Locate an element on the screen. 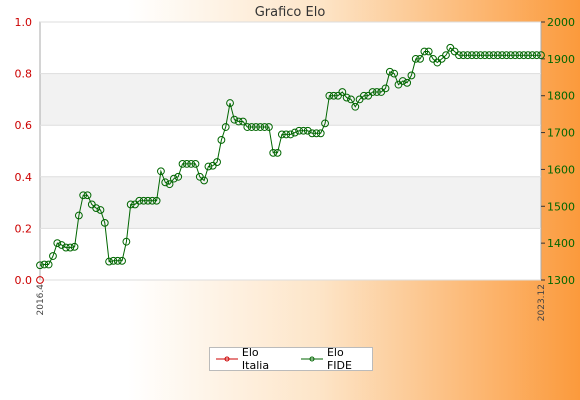  legend-item-fide: Elo FIDE is located at coordinates (336, 359).